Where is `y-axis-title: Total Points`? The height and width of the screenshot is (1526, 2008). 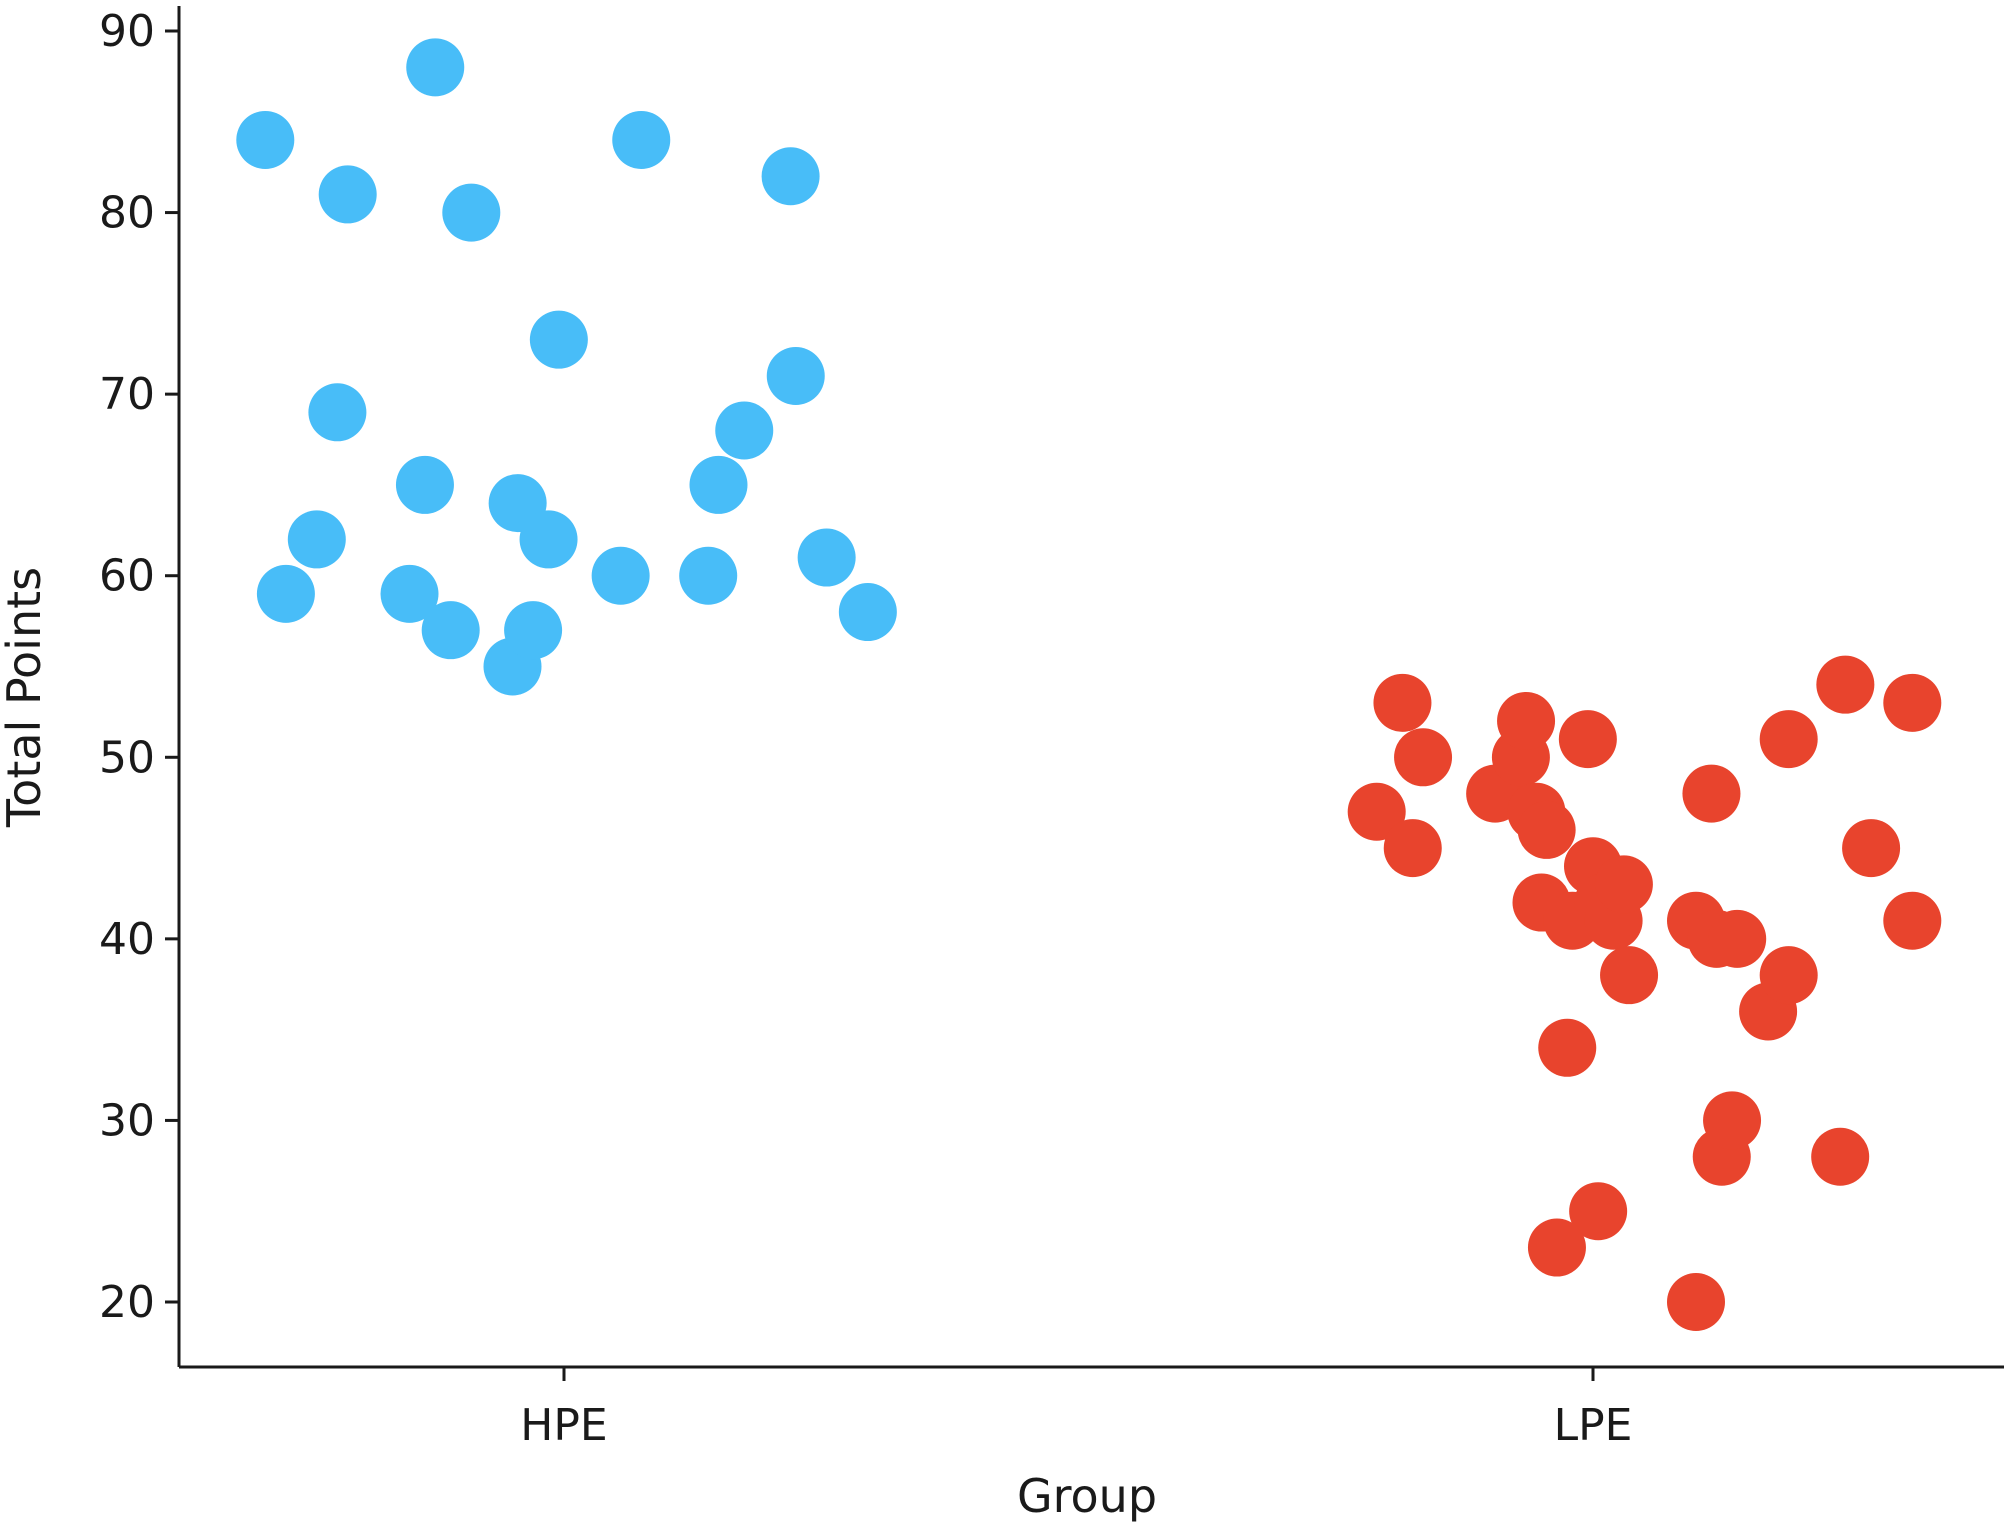 y-axis-title: Total Points is located at coordinates (25, 697).